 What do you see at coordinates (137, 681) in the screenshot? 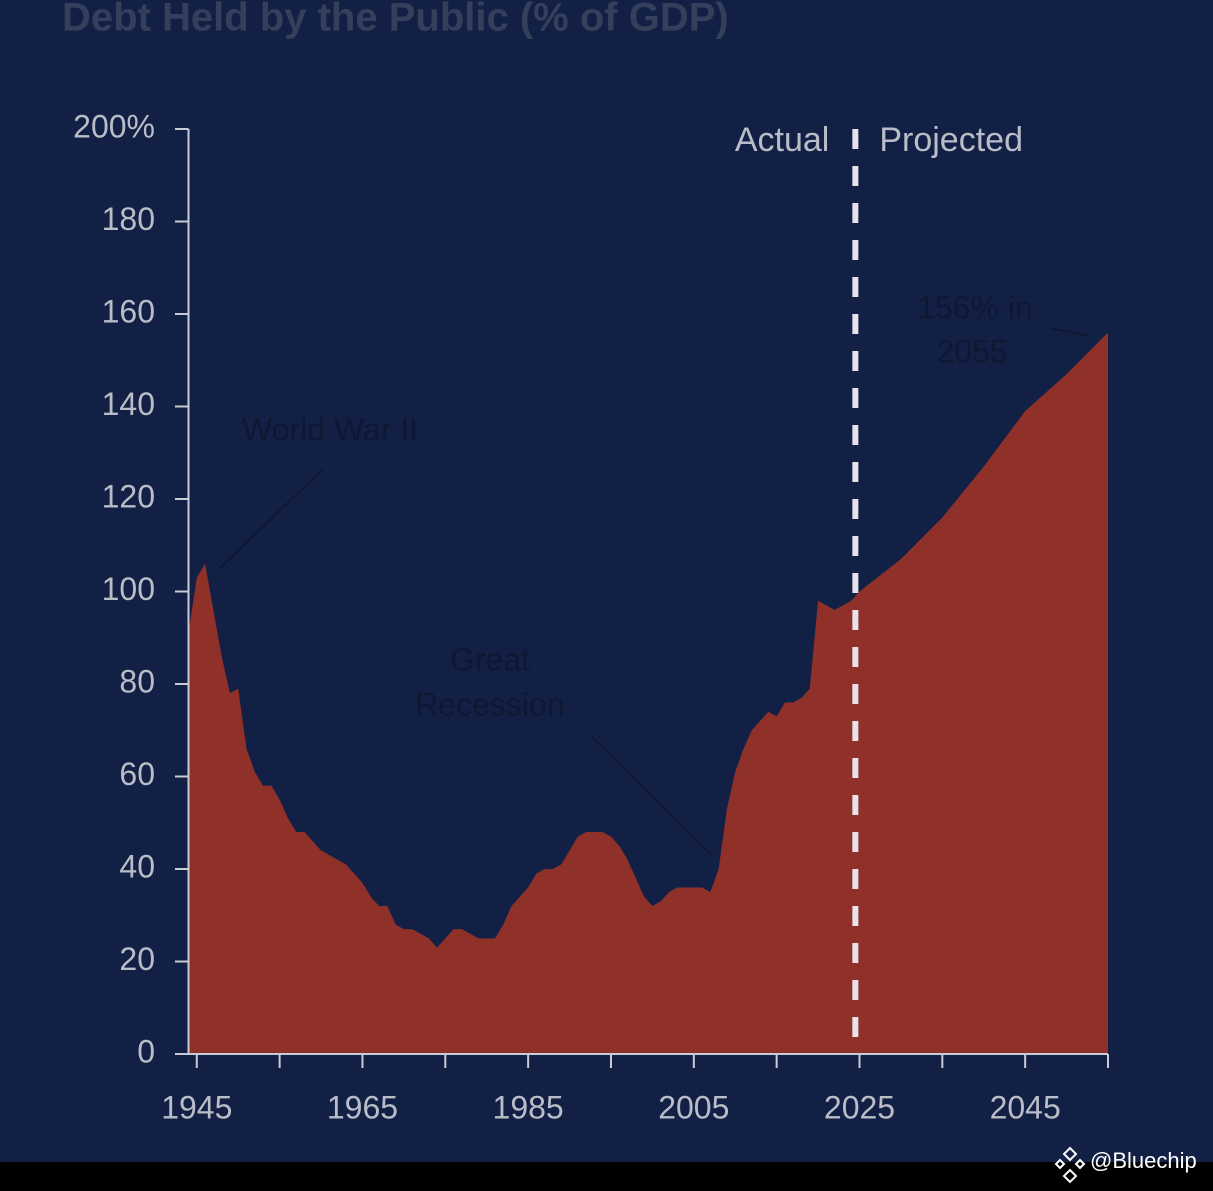
I see `y-tick-label: 80` at bounding box center [137, 681].